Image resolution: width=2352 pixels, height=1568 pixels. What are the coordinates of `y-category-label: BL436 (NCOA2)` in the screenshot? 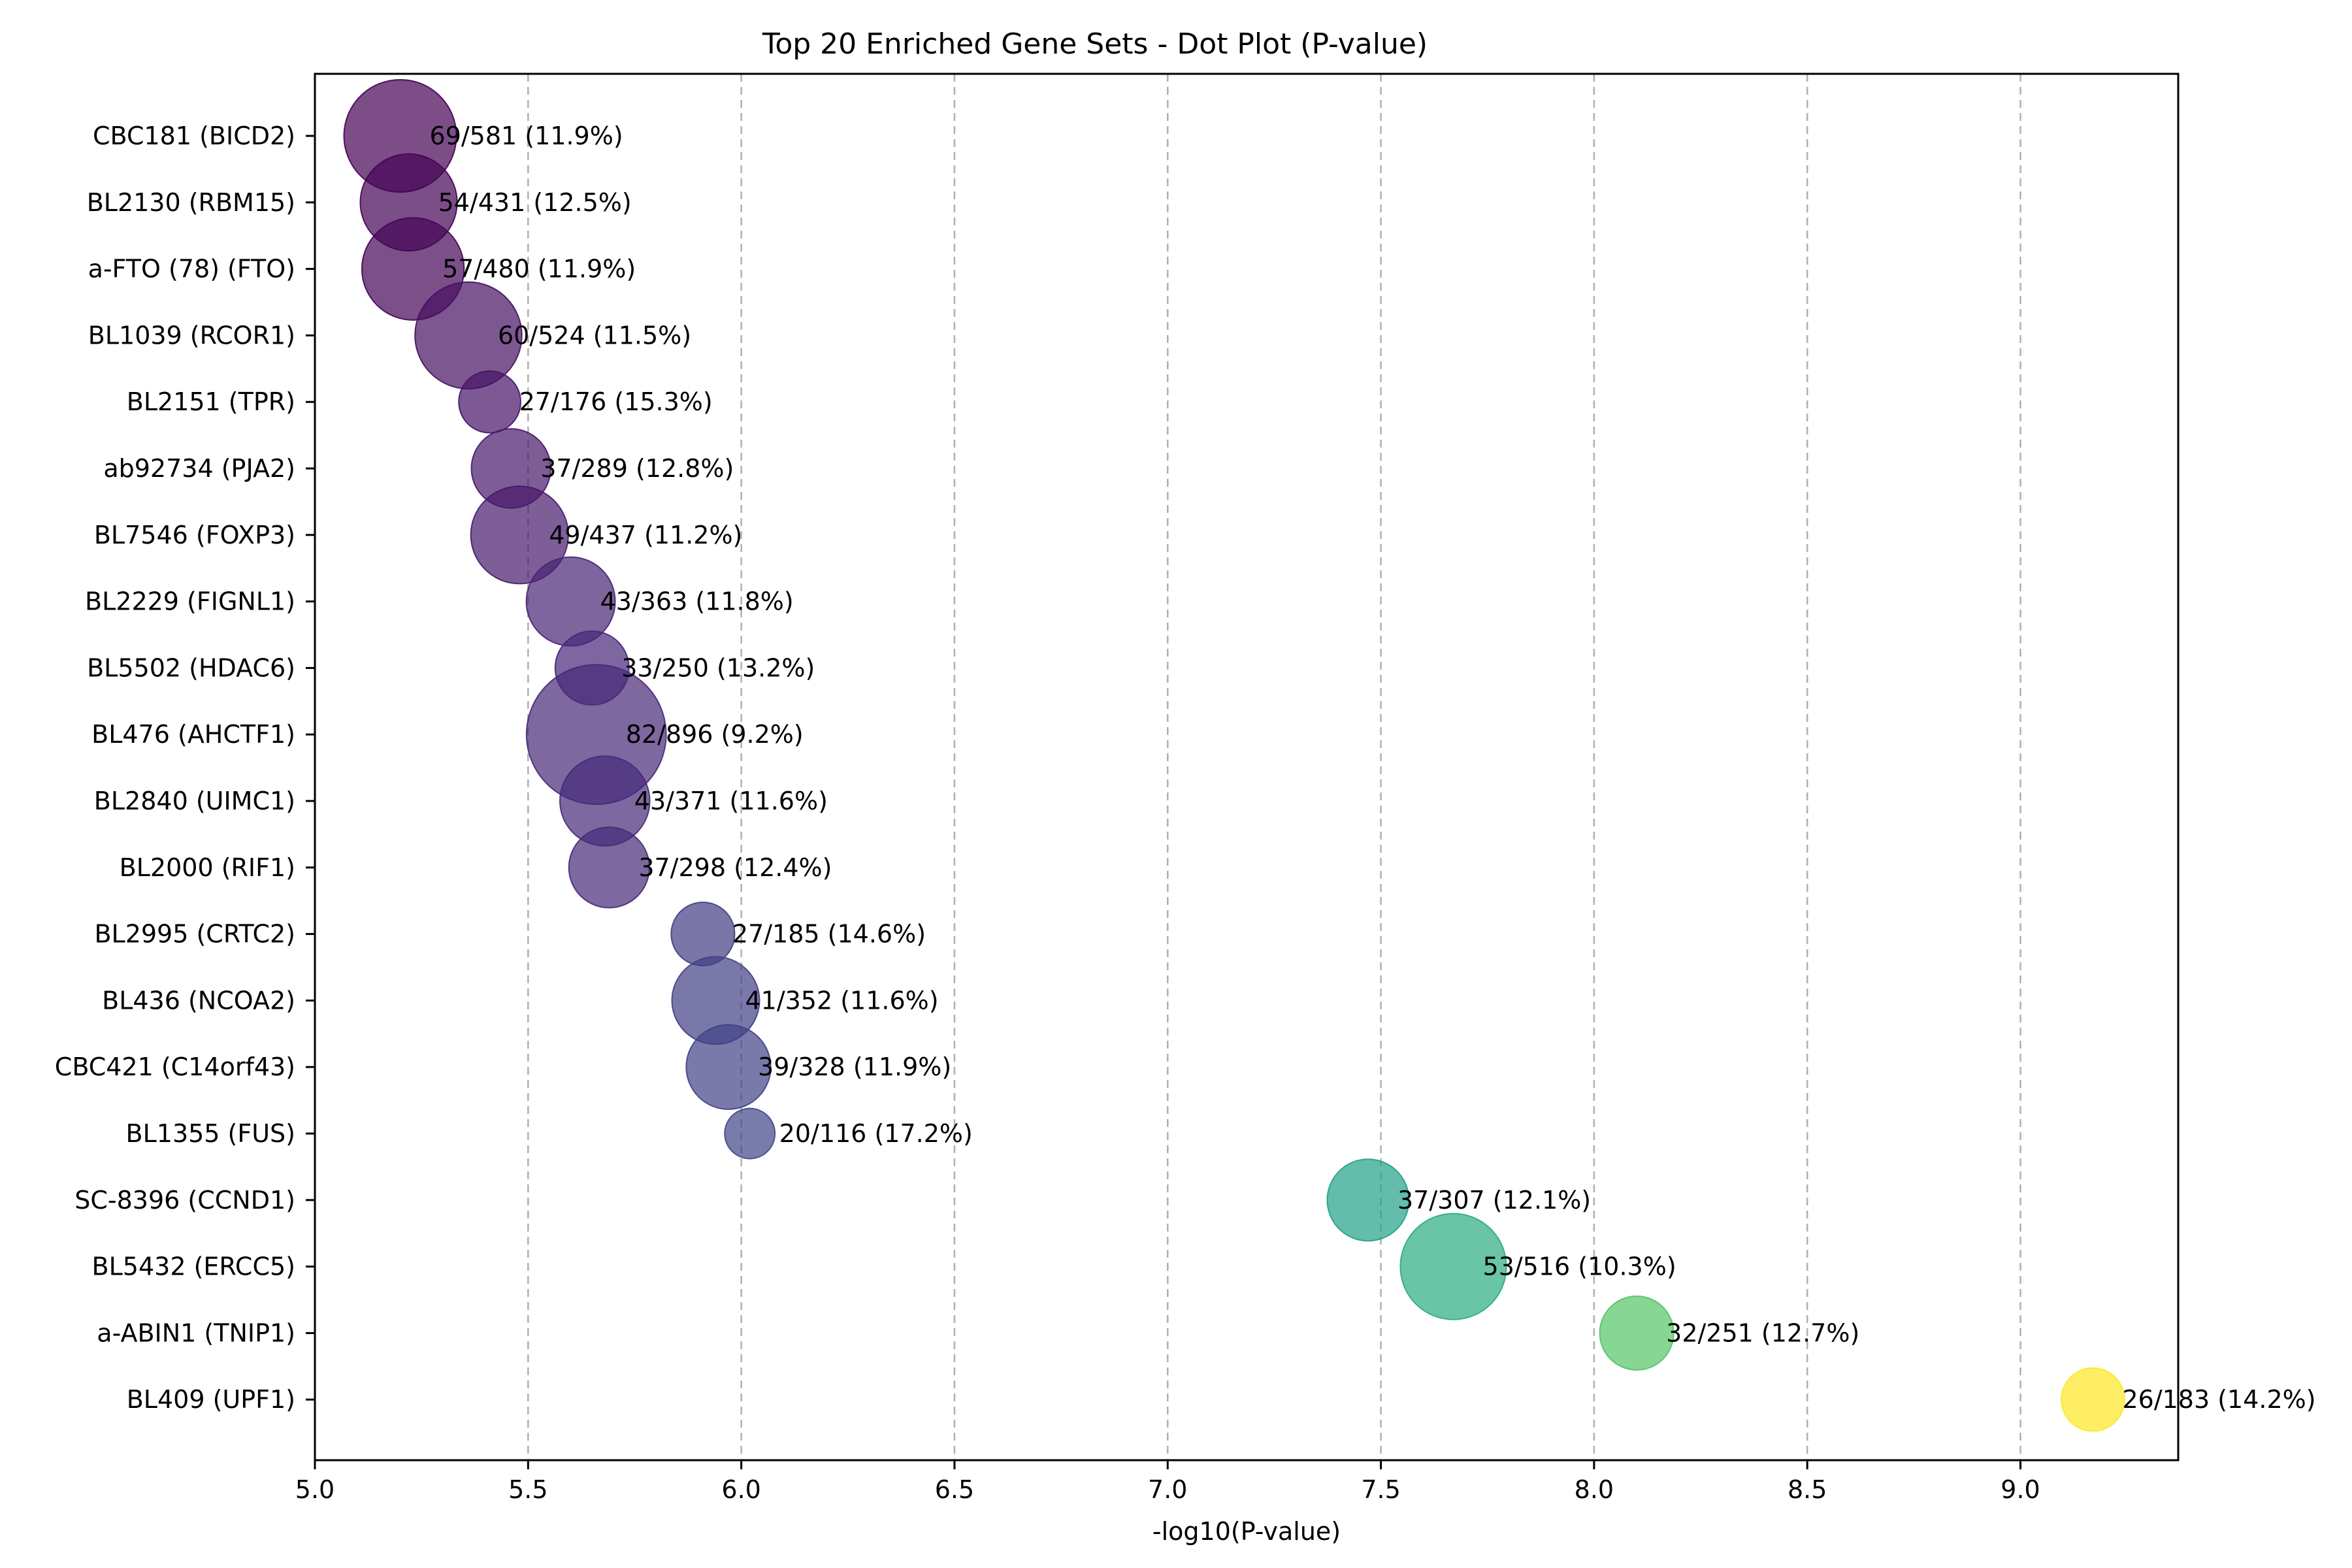 It's located at (198, 1000).